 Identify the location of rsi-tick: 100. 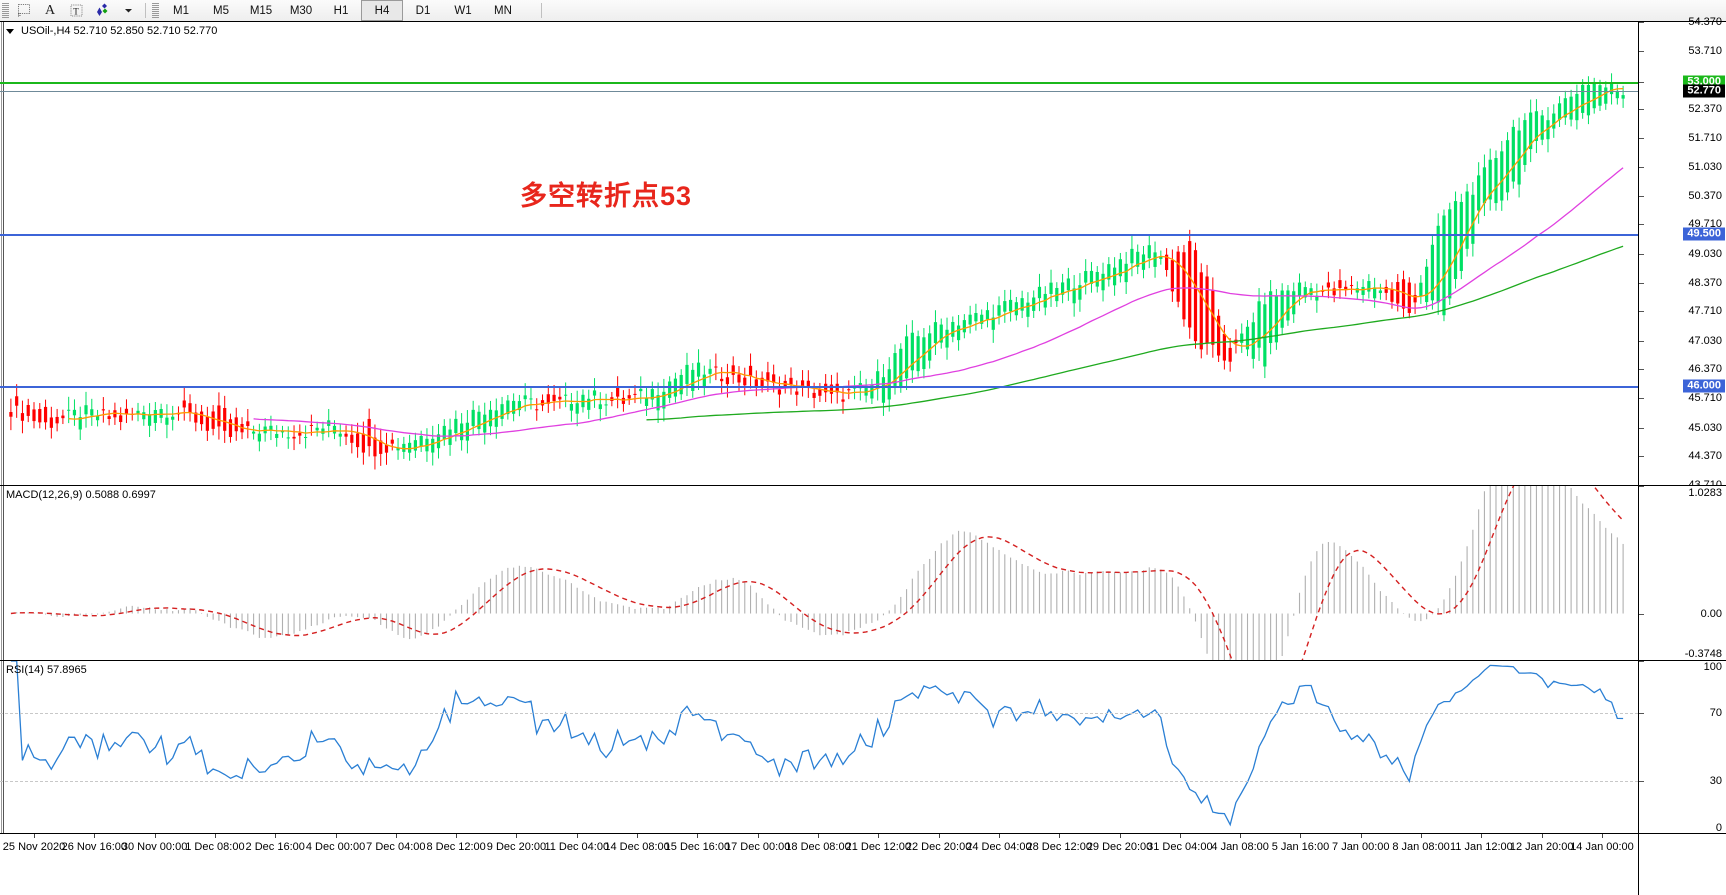
(1712, 667).